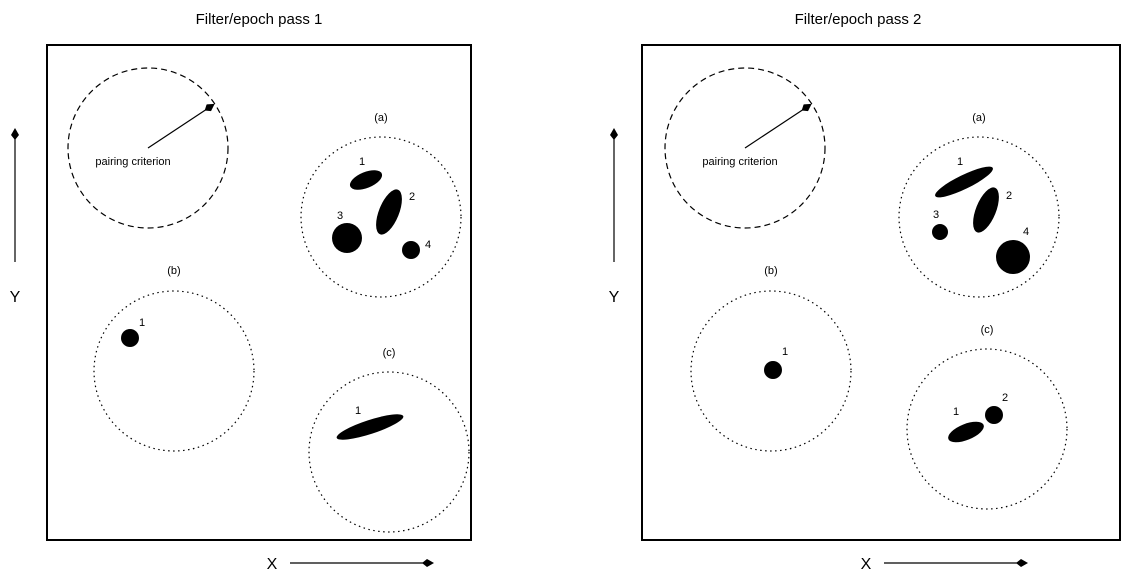 This screenshot has width=1123, height=573. Describe the element at coordinates (259, 19) in the screenshot. I see `panel-title: Filter/epoch pass 1` at that location.